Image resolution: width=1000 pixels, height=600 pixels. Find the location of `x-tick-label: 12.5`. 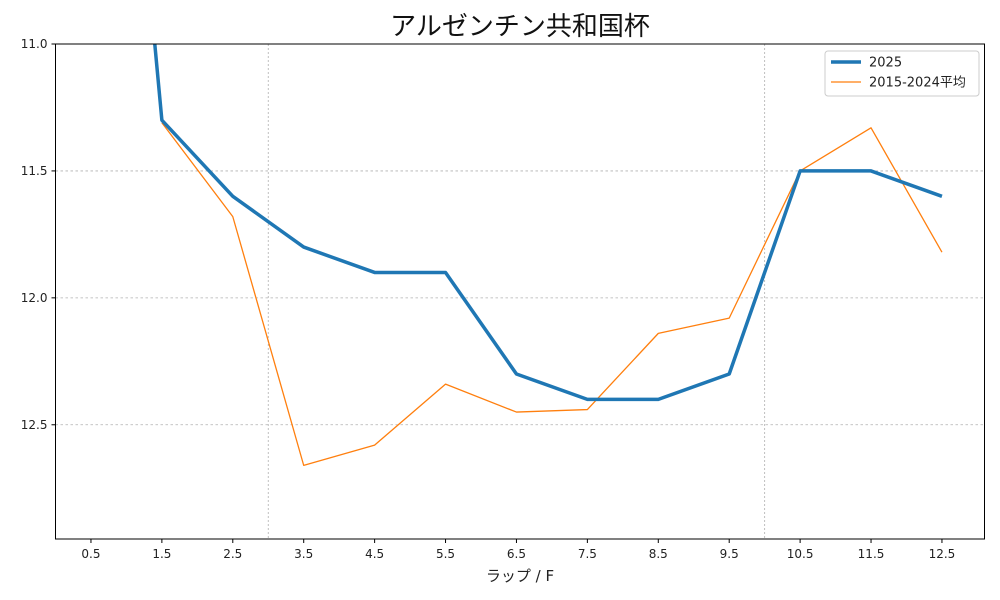

x-tick-label: 12.5 is located at coordinates (942, 554).